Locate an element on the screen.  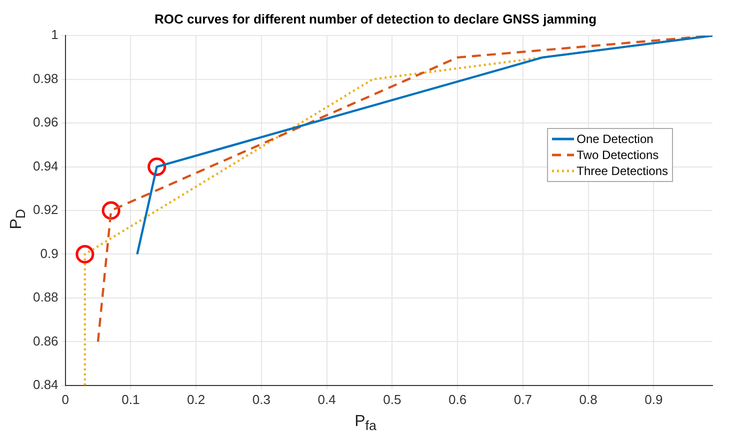
y-tick-label: 0.9 is located at coordinates (49, 253).